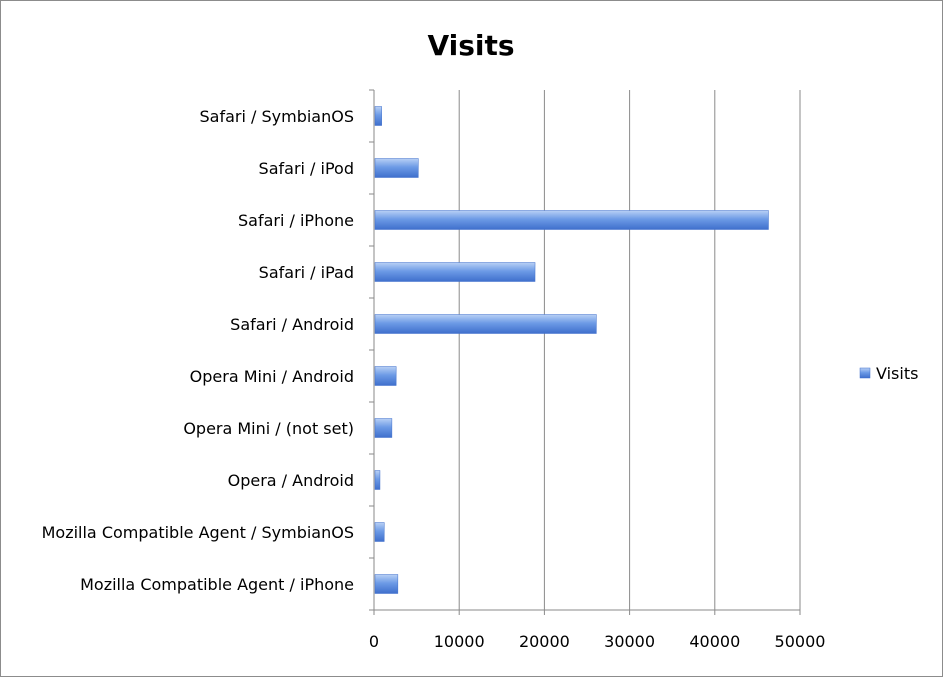 This screenshot has height=677, width=943. Describe the element at coordinates (800, 641) in the screenshot. I see `x-tick-label: 50000` at that location.